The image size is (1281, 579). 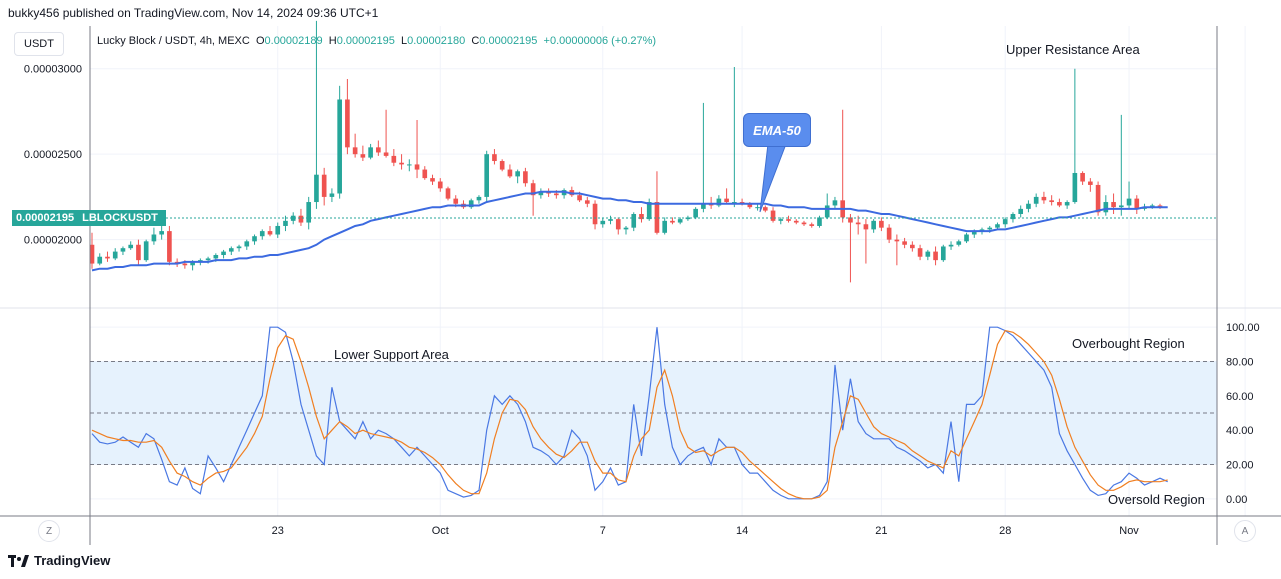 What do you see at coordinates (1240, 431) in the screenshot?
I see `stoch-tick-label: 40.00` at bounding box center [1240, 431].